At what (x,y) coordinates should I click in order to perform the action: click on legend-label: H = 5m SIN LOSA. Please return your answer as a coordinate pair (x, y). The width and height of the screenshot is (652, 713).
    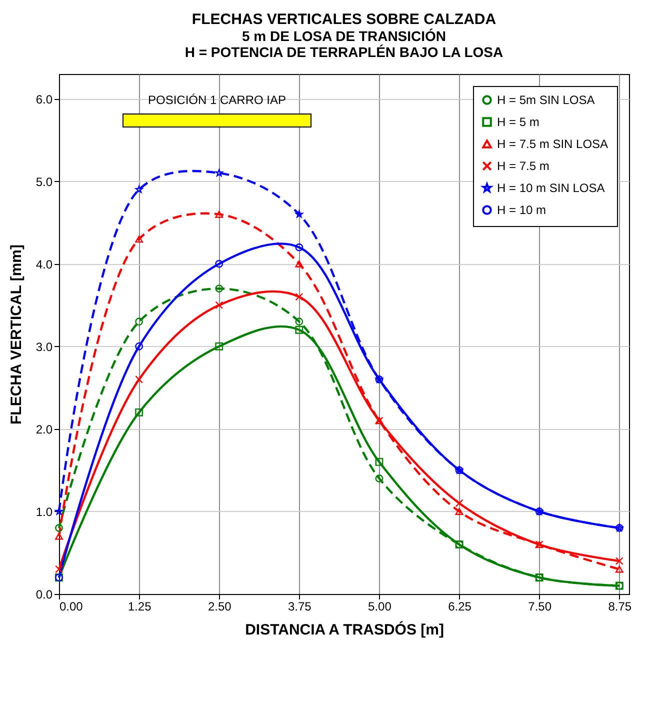
    Looking at the image, I should click on (546, 100).